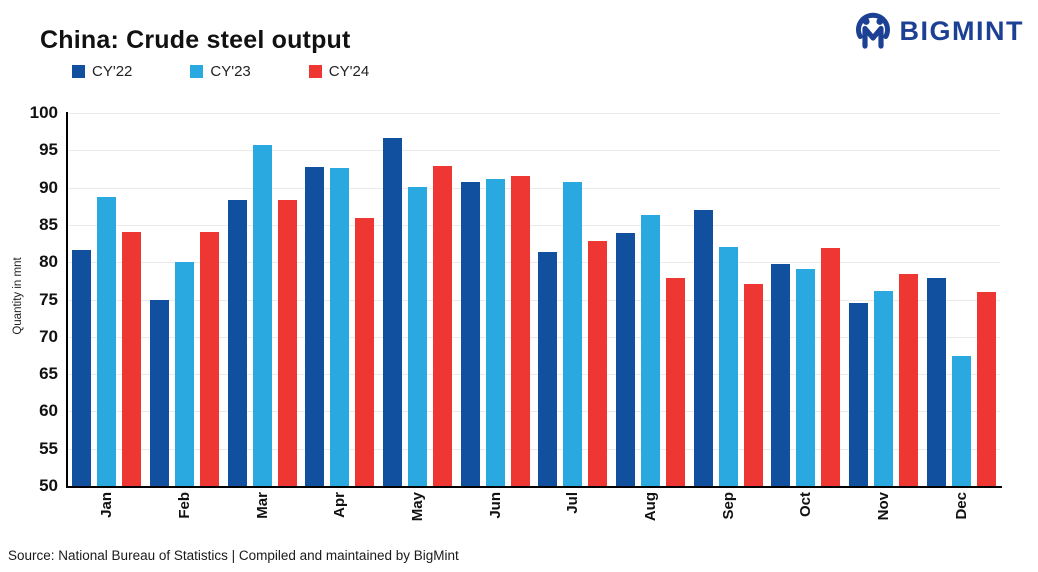  What do you see at coordinates (107, 521) in the screenshot?
I see `x-tick-cell: Jan` at bounding box center [107, 521].